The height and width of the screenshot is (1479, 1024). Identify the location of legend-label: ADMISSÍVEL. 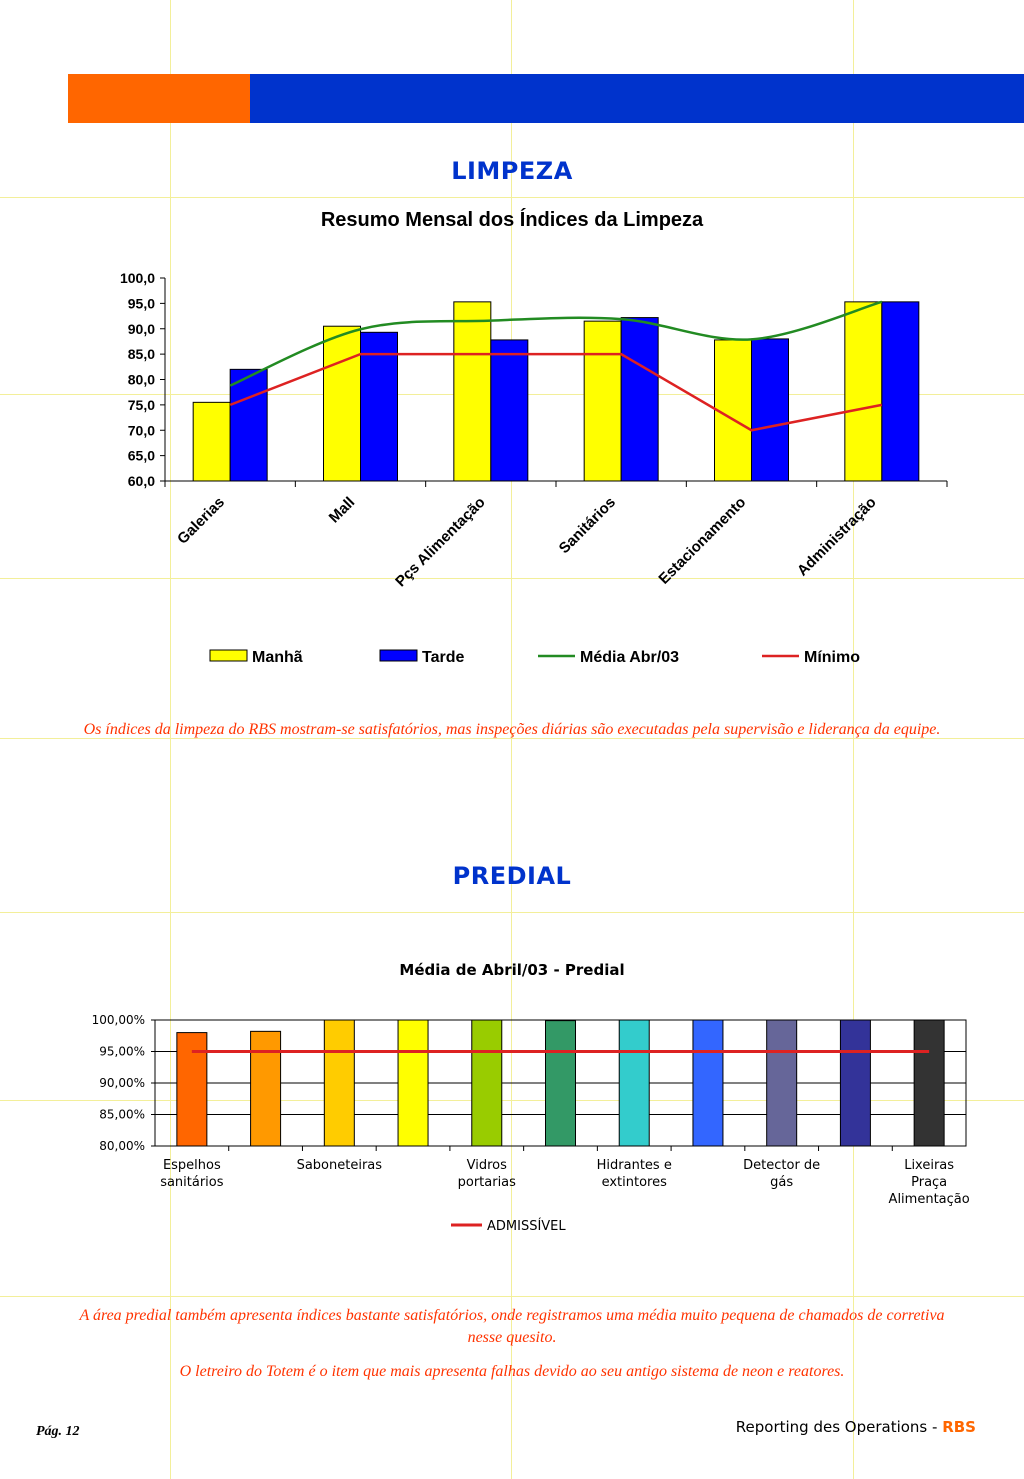
(526, 1226).